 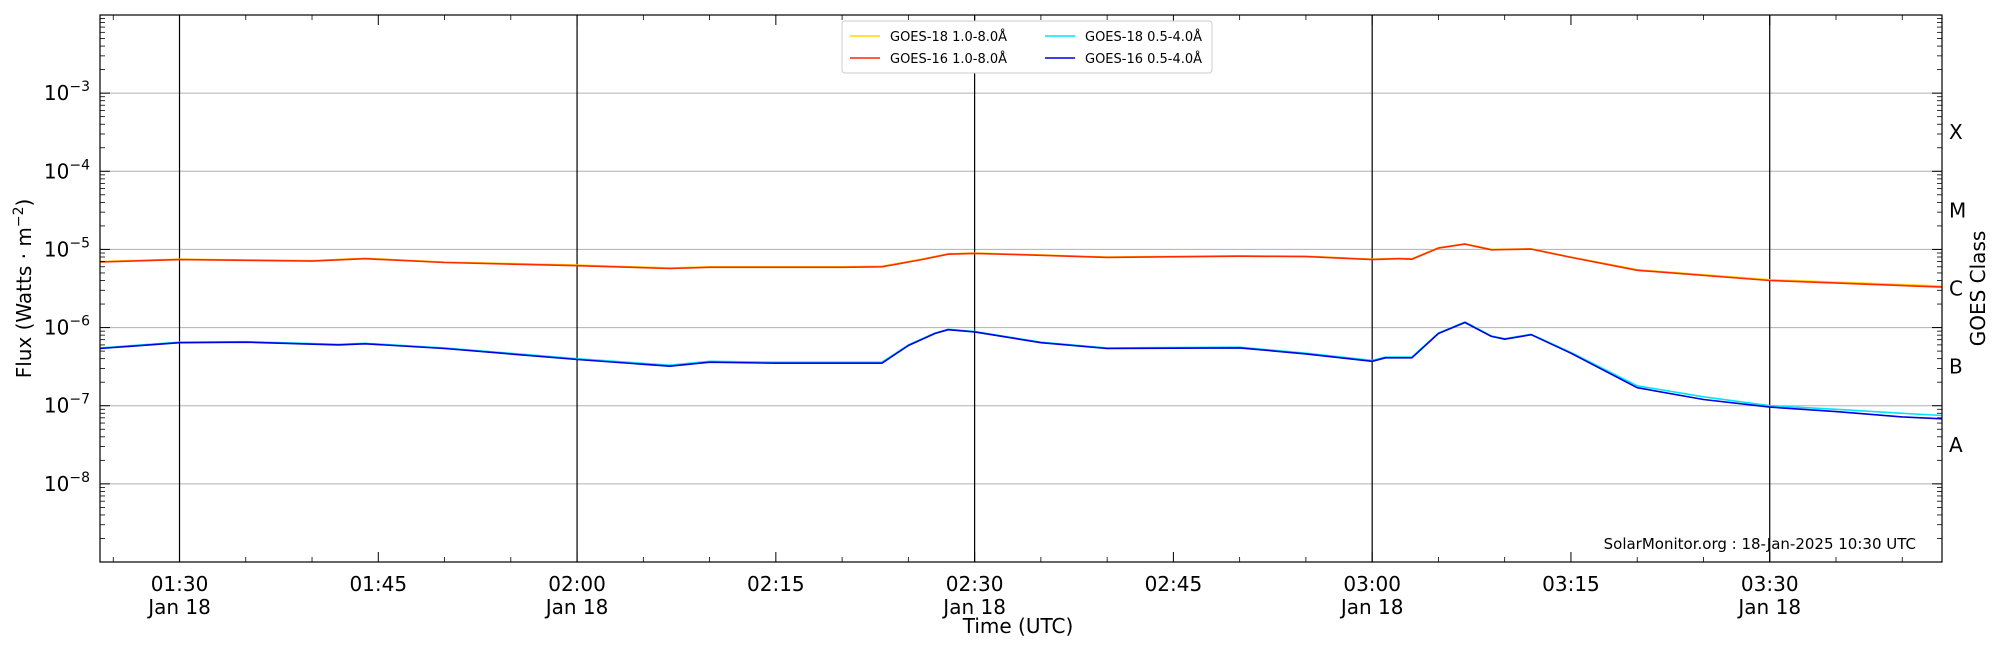 I want to click on x-tick-label: 02:45, so click(x=1174, y=584).